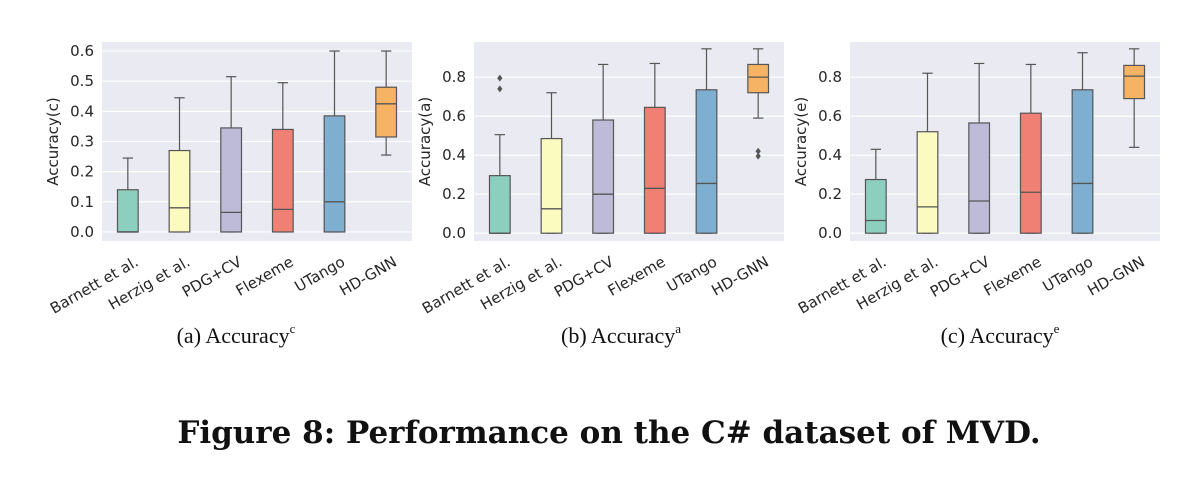  I want to click on y-tick-label: 0.5, so click(82, 81).